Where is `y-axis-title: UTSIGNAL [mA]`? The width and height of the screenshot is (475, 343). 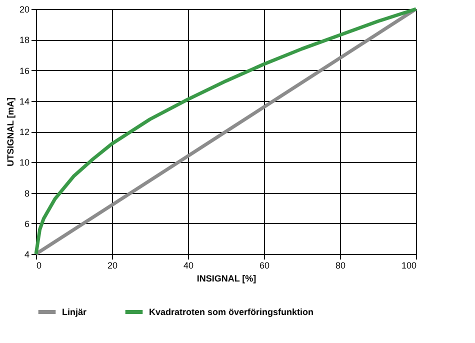
y-axis-title: UTSIGNAL [mA] is located at coordinates (10, 132).